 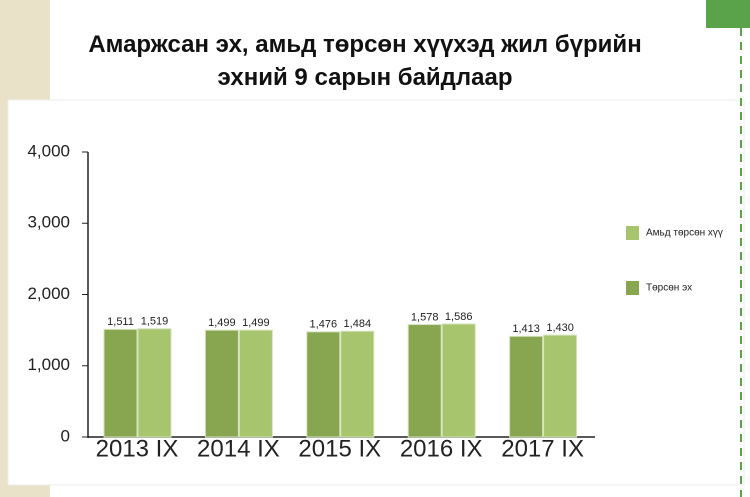 I want to click on y-tick-label: 4,000, so click(x=48, y=150).